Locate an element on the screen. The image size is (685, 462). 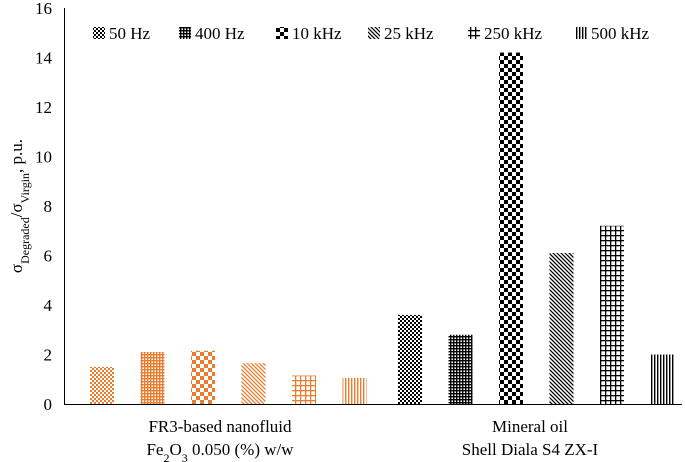
y-tick-label: 8 is located at coordinates (48, 206).